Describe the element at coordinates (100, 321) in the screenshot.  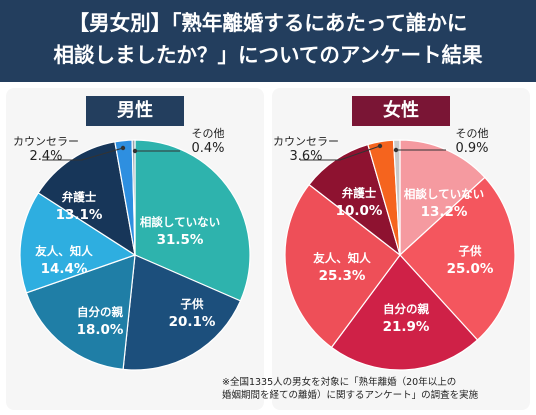
I see `male-label-own-parents: 自分の親 18.0%` at that location.